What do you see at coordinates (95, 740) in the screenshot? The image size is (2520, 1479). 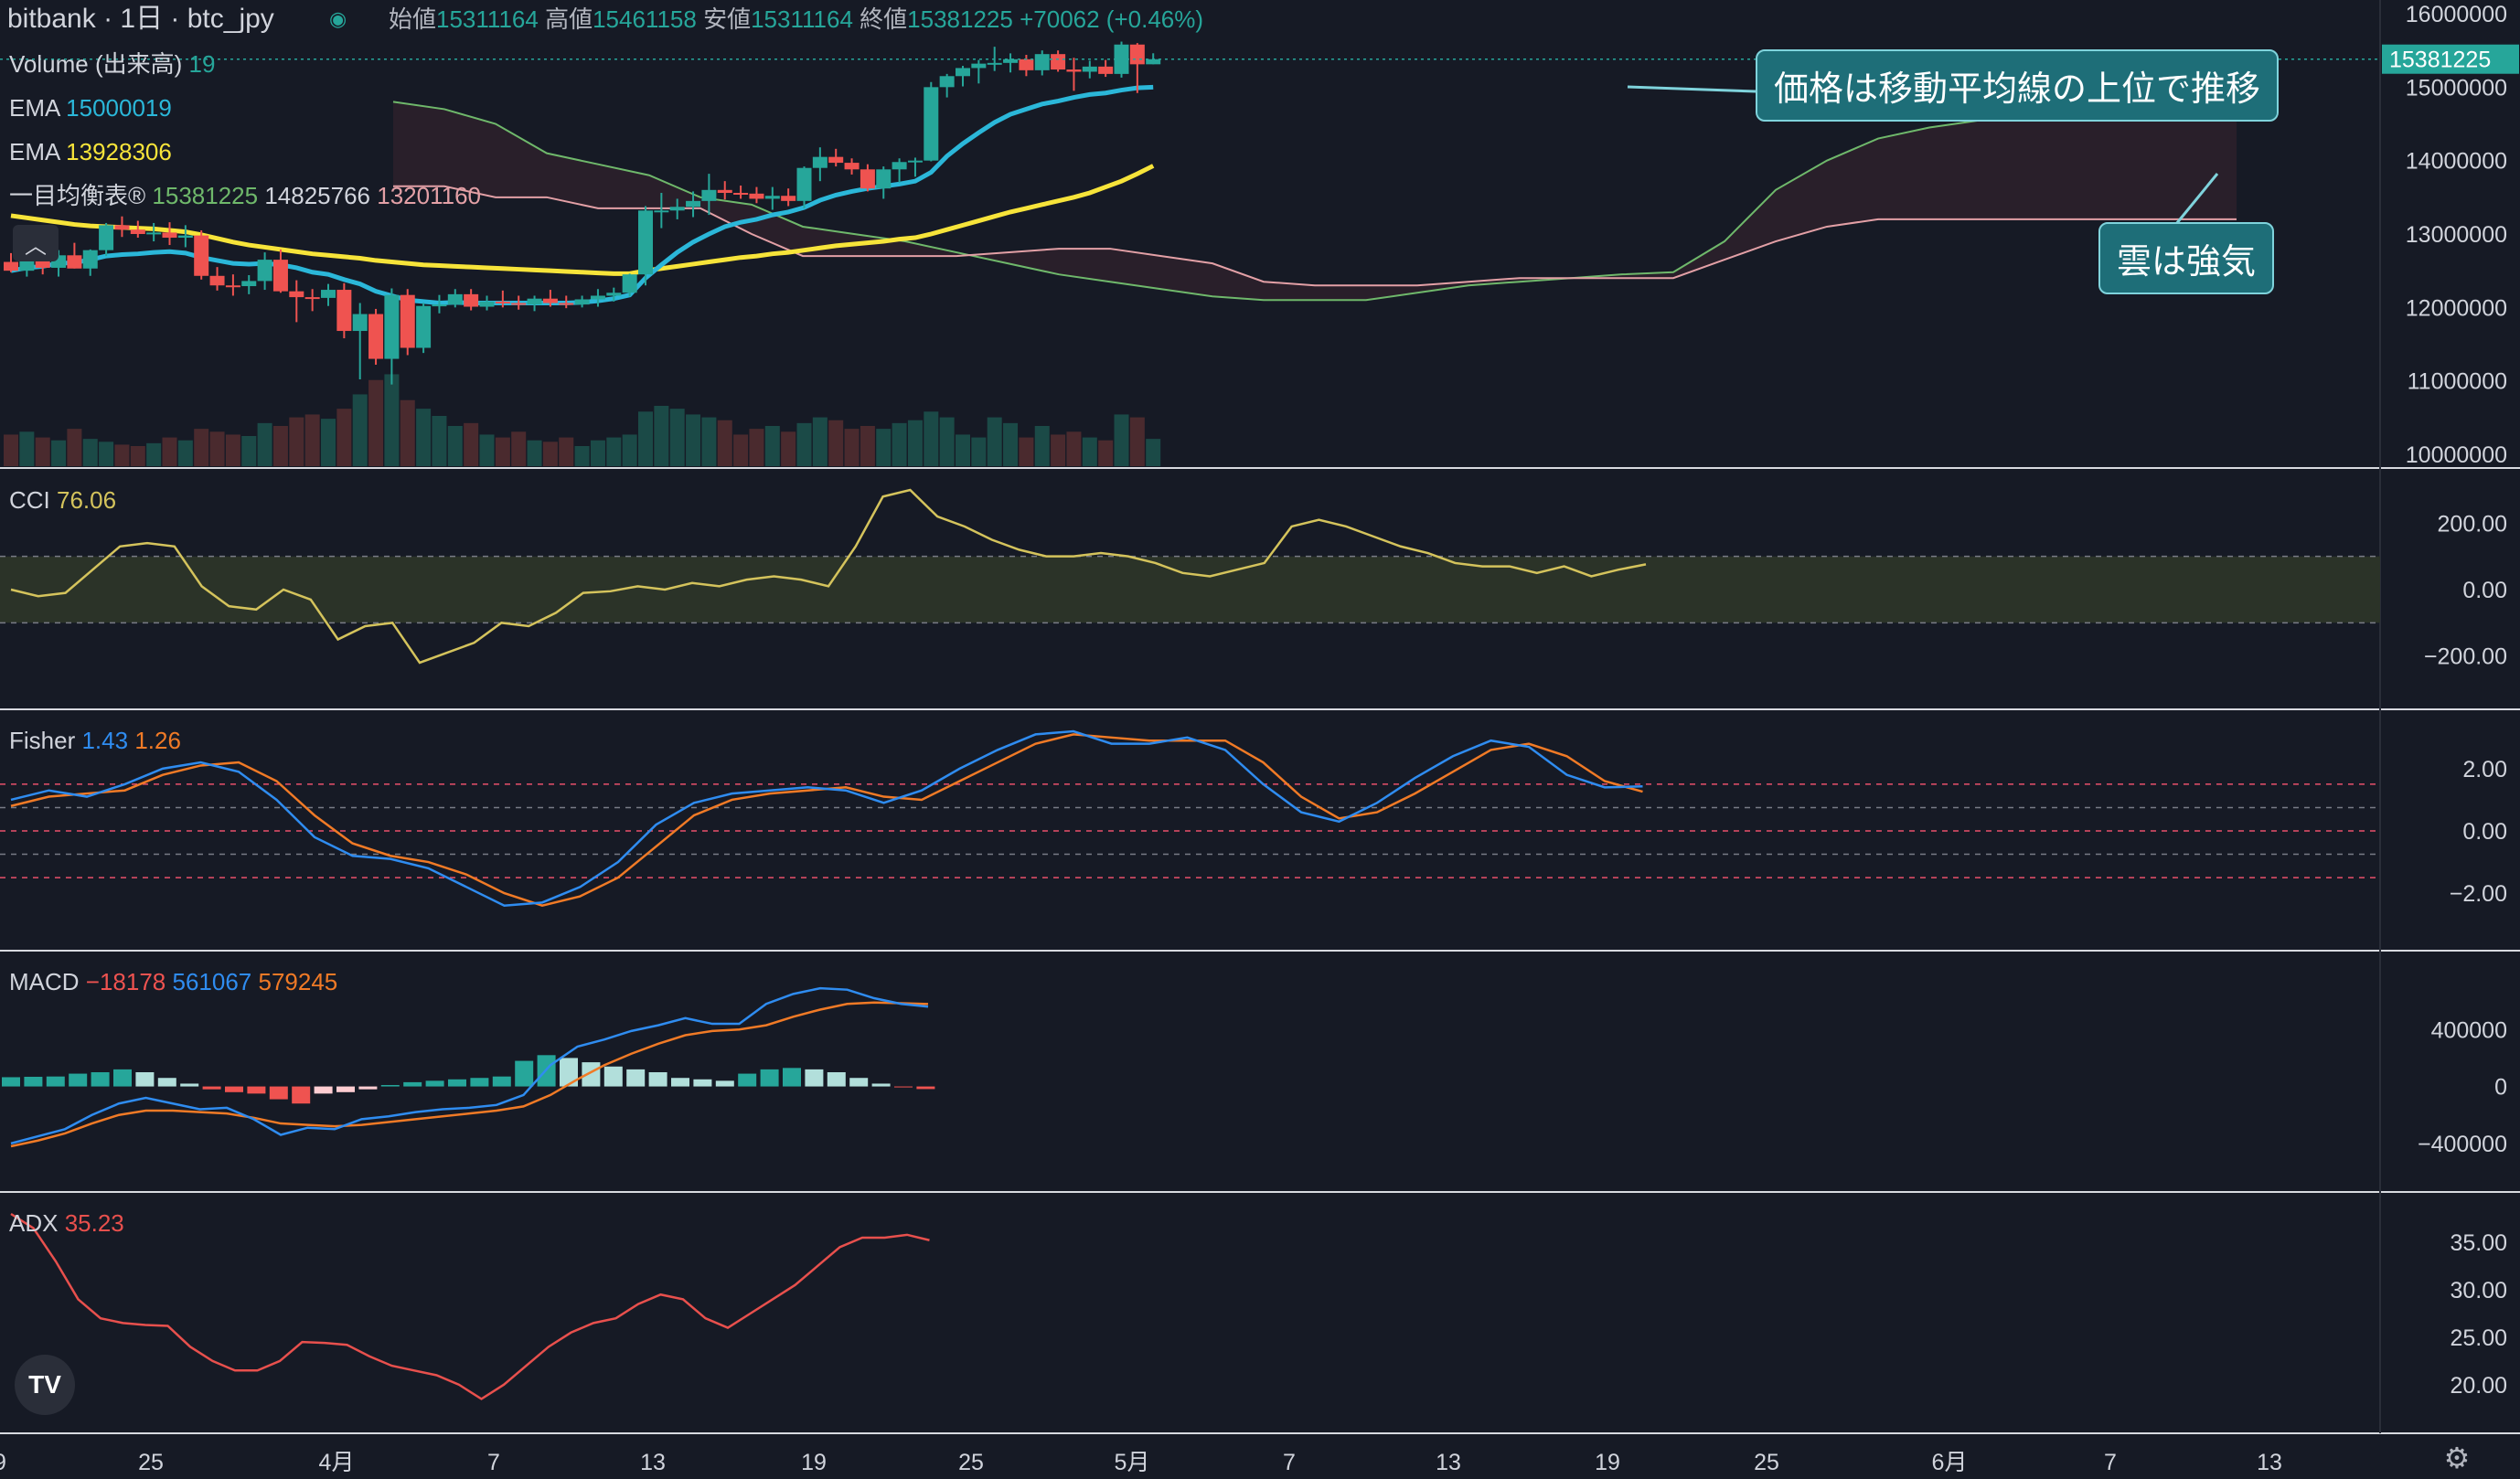 I see `legend-fisher: Fisher 1.43 1.26` at bounding box center [95, 740].